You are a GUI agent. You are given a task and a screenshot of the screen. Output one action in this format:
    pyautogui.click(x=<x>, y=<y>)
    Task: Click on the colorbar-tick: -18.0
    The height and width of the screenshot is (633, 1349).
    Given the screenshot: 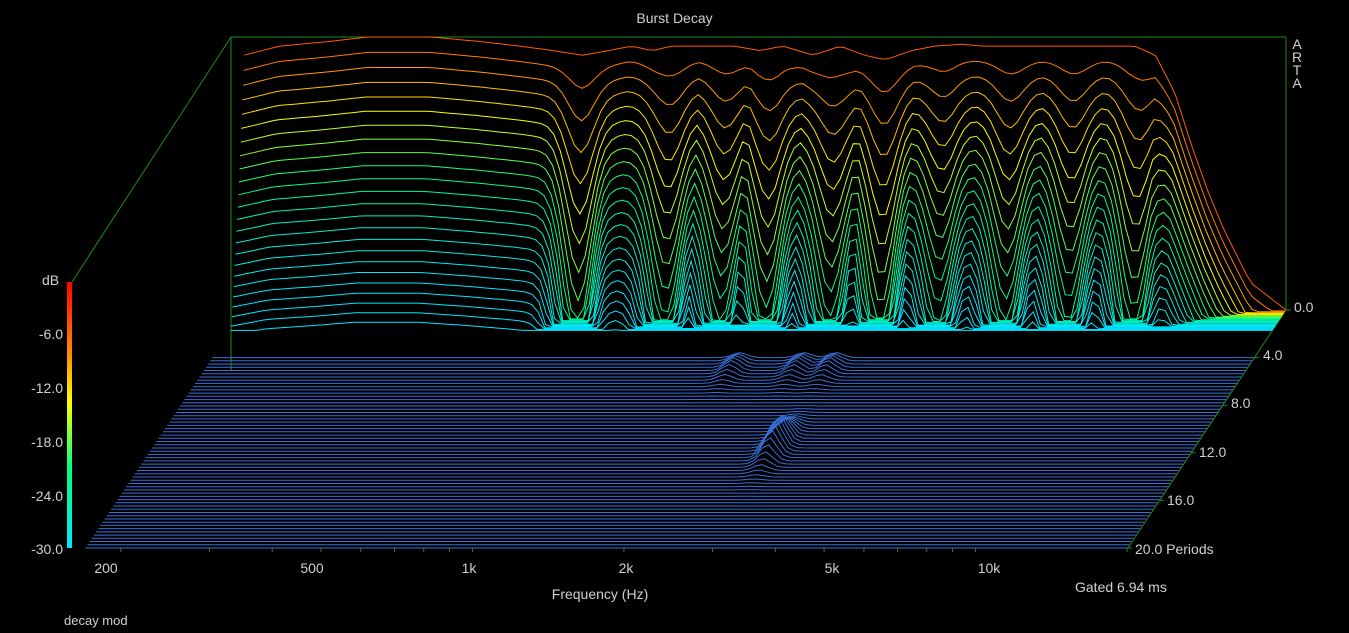 What is the action you would take?
    pyautogui.click(x=47, y=442)
    